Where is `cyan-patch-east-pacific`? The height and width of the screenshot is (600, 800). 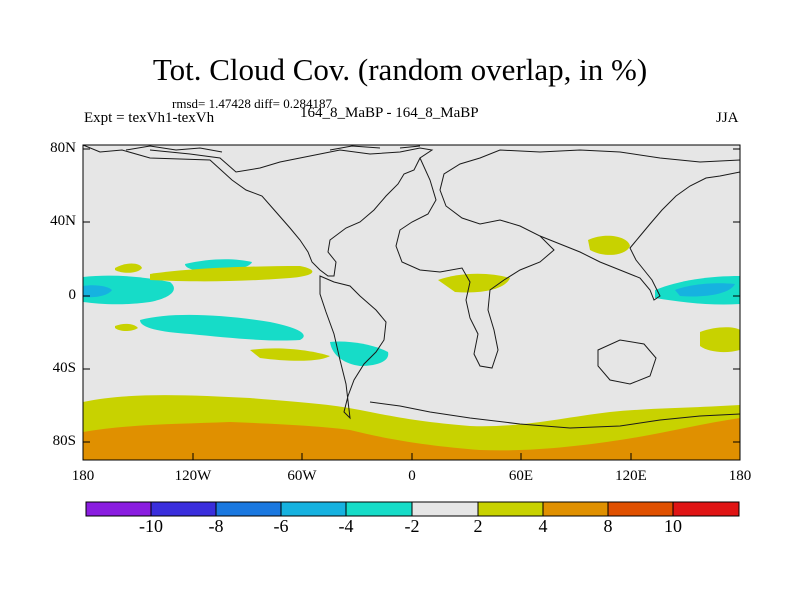
cyan-patch-east-pacific is located at coordinates (222, 327).